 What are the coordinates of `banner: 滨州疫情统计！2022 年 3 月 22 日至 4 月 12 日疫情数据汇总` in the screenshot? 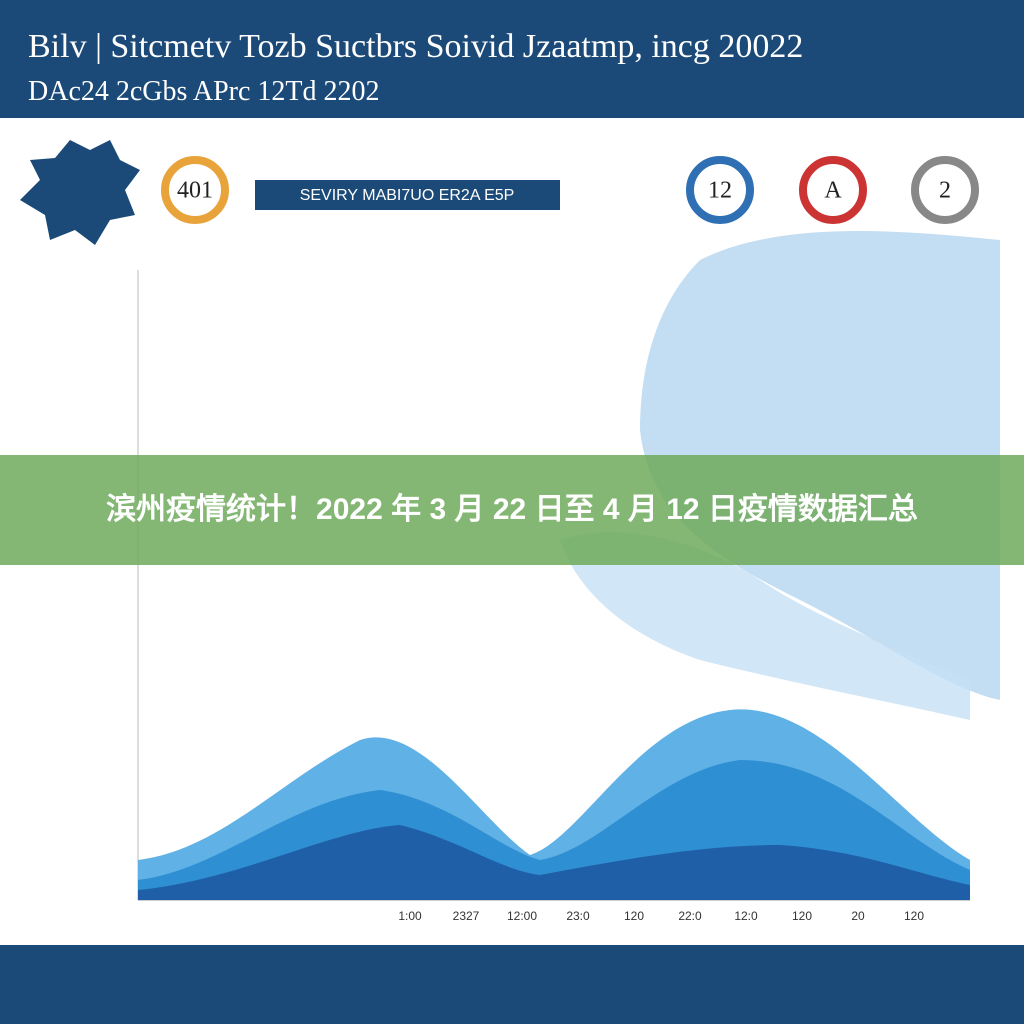 It's located at (512, 510).